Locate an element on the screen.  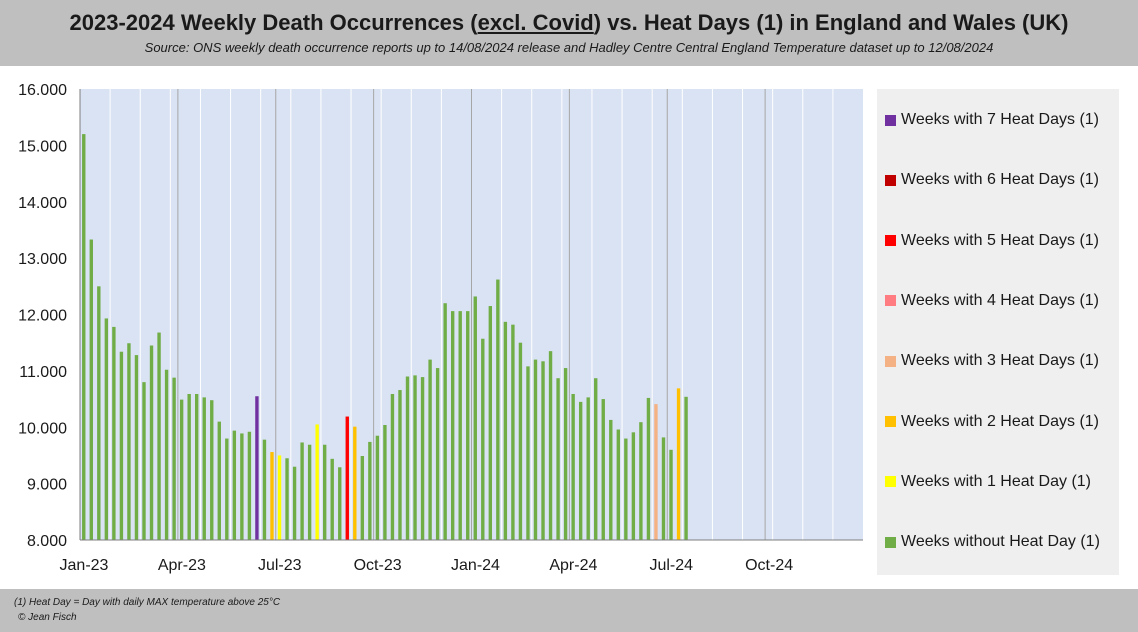
legend-label: Weeks with 1 Heat Day (1) is located at coordinates (996, 481).